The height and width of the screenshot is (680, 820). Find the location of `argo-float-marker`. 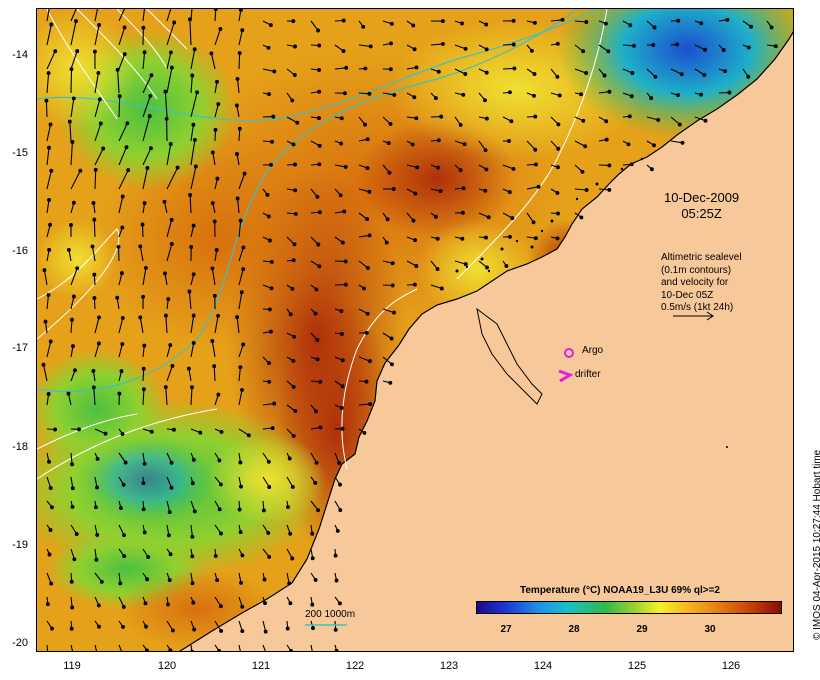

argo-float-marker is located at coordinates (569, 353).